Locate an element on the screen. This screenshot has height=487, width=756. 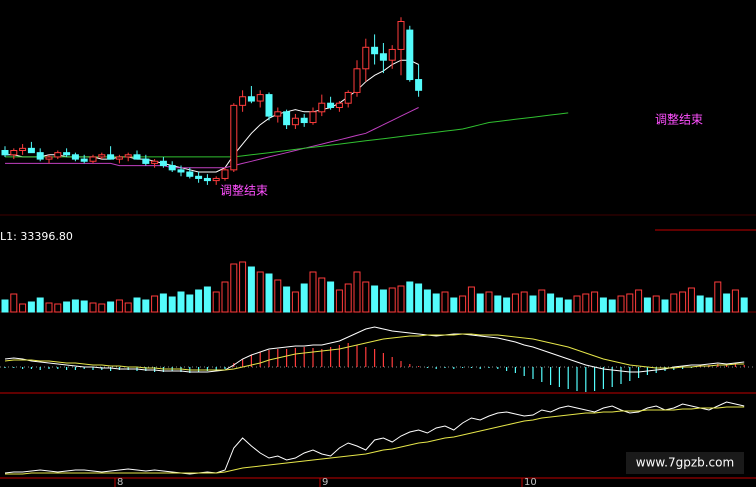
watermark-box is located at coordinates (685, 463).